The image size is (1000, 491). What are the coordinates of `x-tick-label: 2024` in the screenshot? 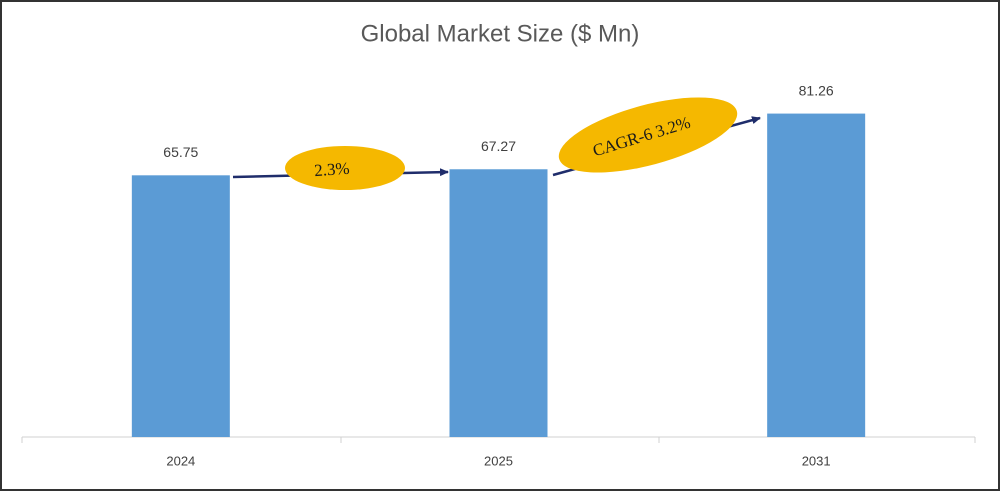 It's located at (180, 460).